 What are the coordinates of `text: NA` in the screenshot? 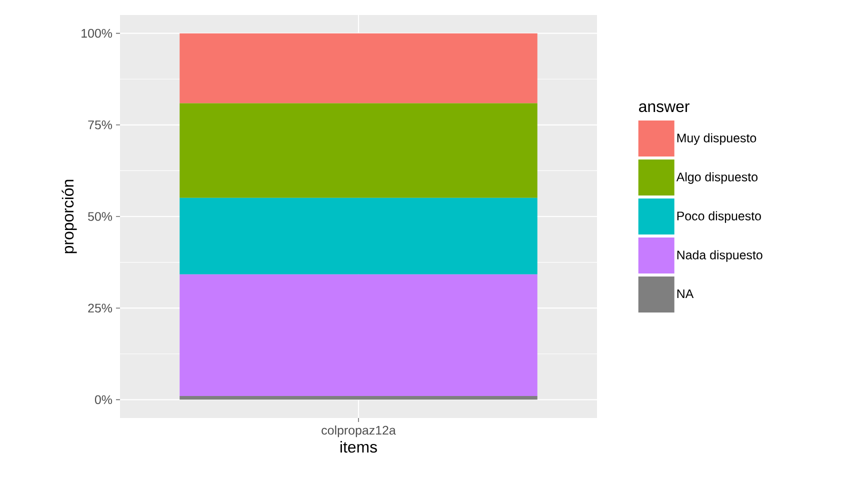 It's located at (685, 293).